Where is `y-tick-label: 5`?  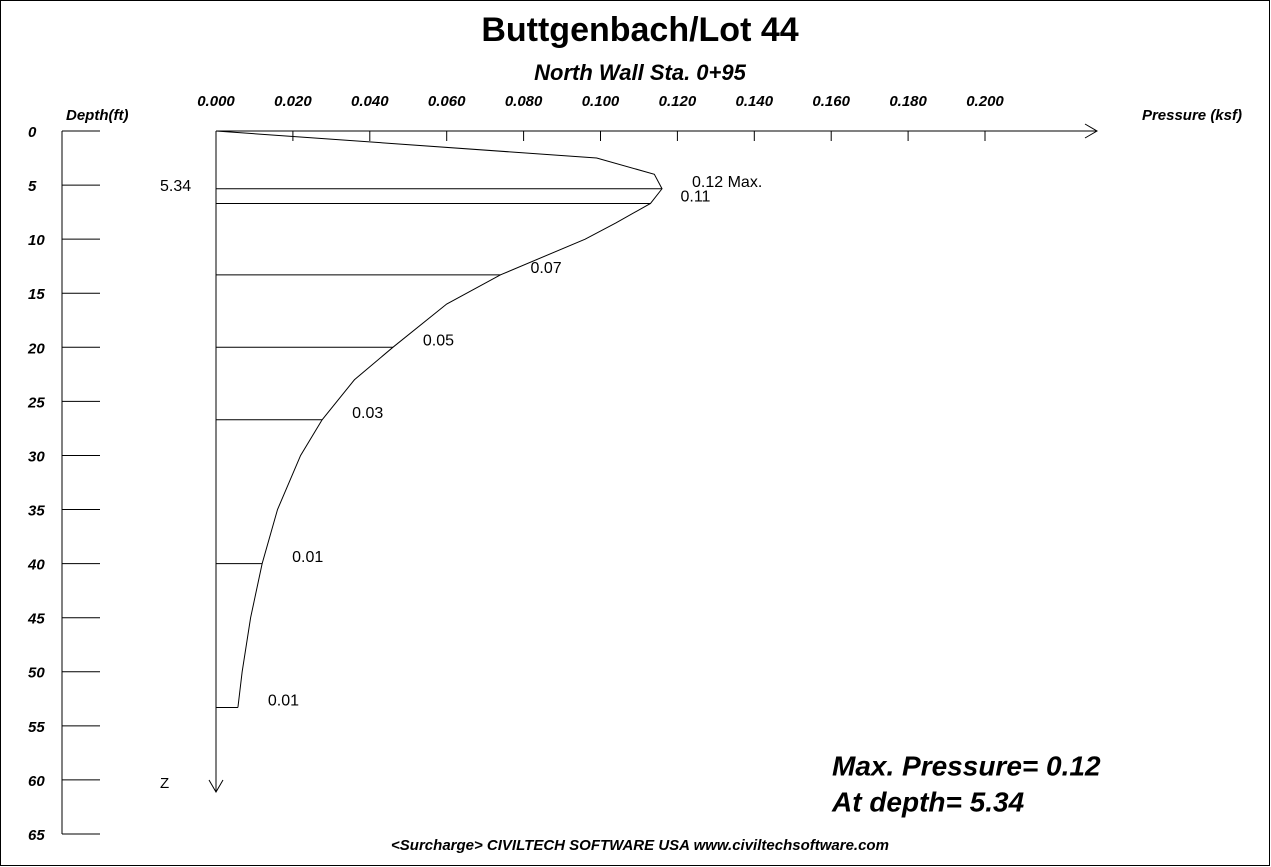 y-tick-label: 5 is located at coordinates (32, 186).